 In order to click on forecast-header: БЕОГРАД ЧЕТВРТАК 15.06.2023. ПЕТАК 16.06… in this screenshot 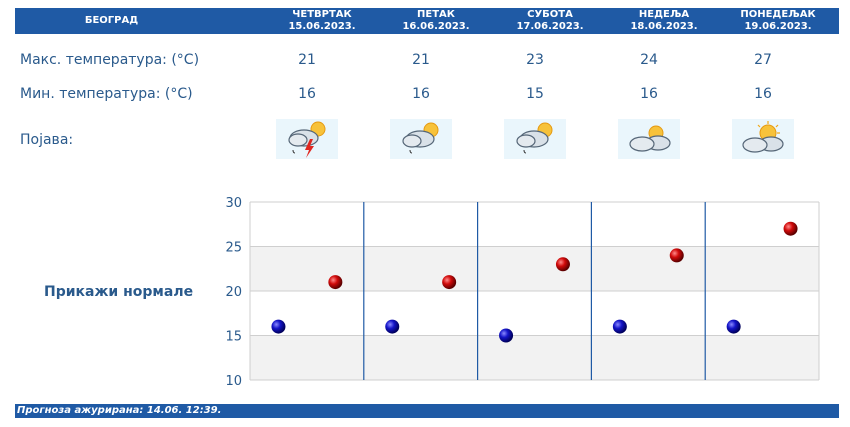, I will do `click(427, 21)`.